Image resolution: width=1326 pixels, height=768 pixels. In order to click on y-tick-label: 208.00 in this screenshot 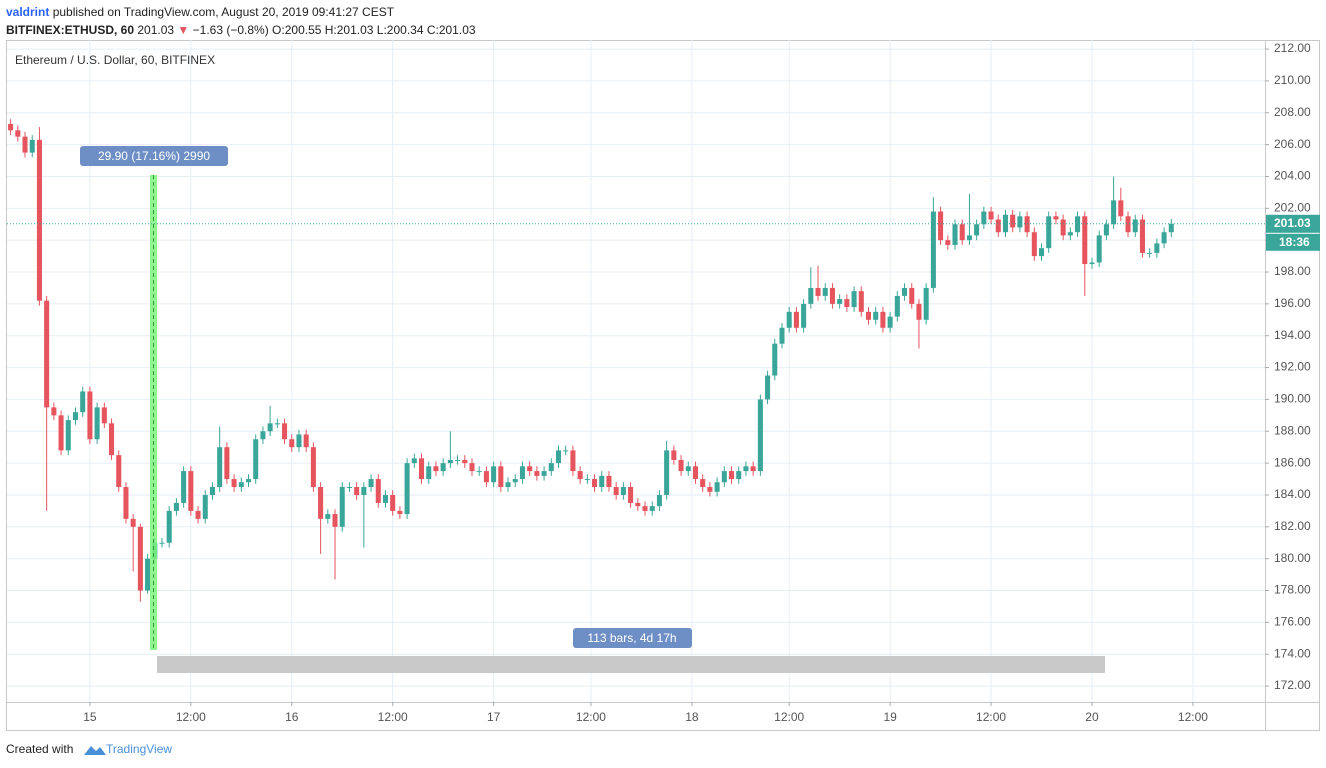, I will do `click(1292, 112)`.